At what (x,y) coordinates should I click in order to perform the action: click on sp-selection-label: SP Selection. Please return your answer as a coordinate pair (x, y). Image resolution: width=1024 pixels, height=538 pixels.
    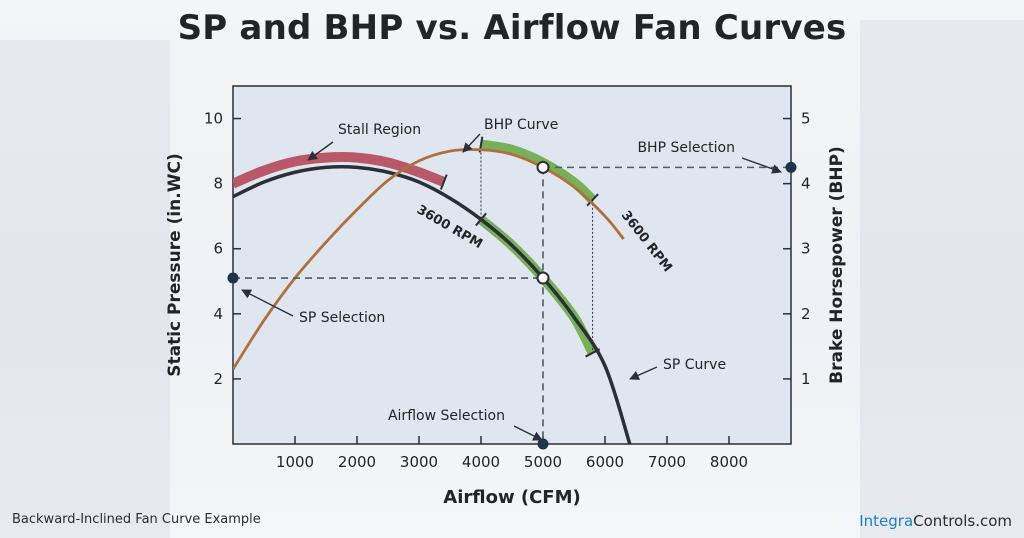
    Looking at the image, I should click on (342, 318).